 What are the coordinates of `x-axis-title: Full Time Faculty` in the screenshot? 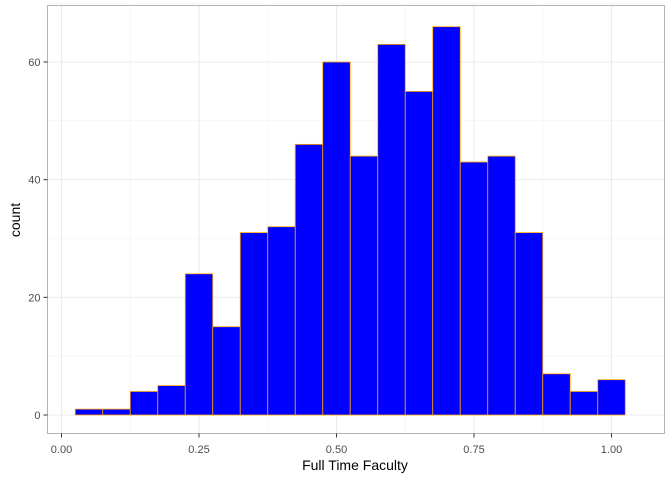 It's located at (355, 465).